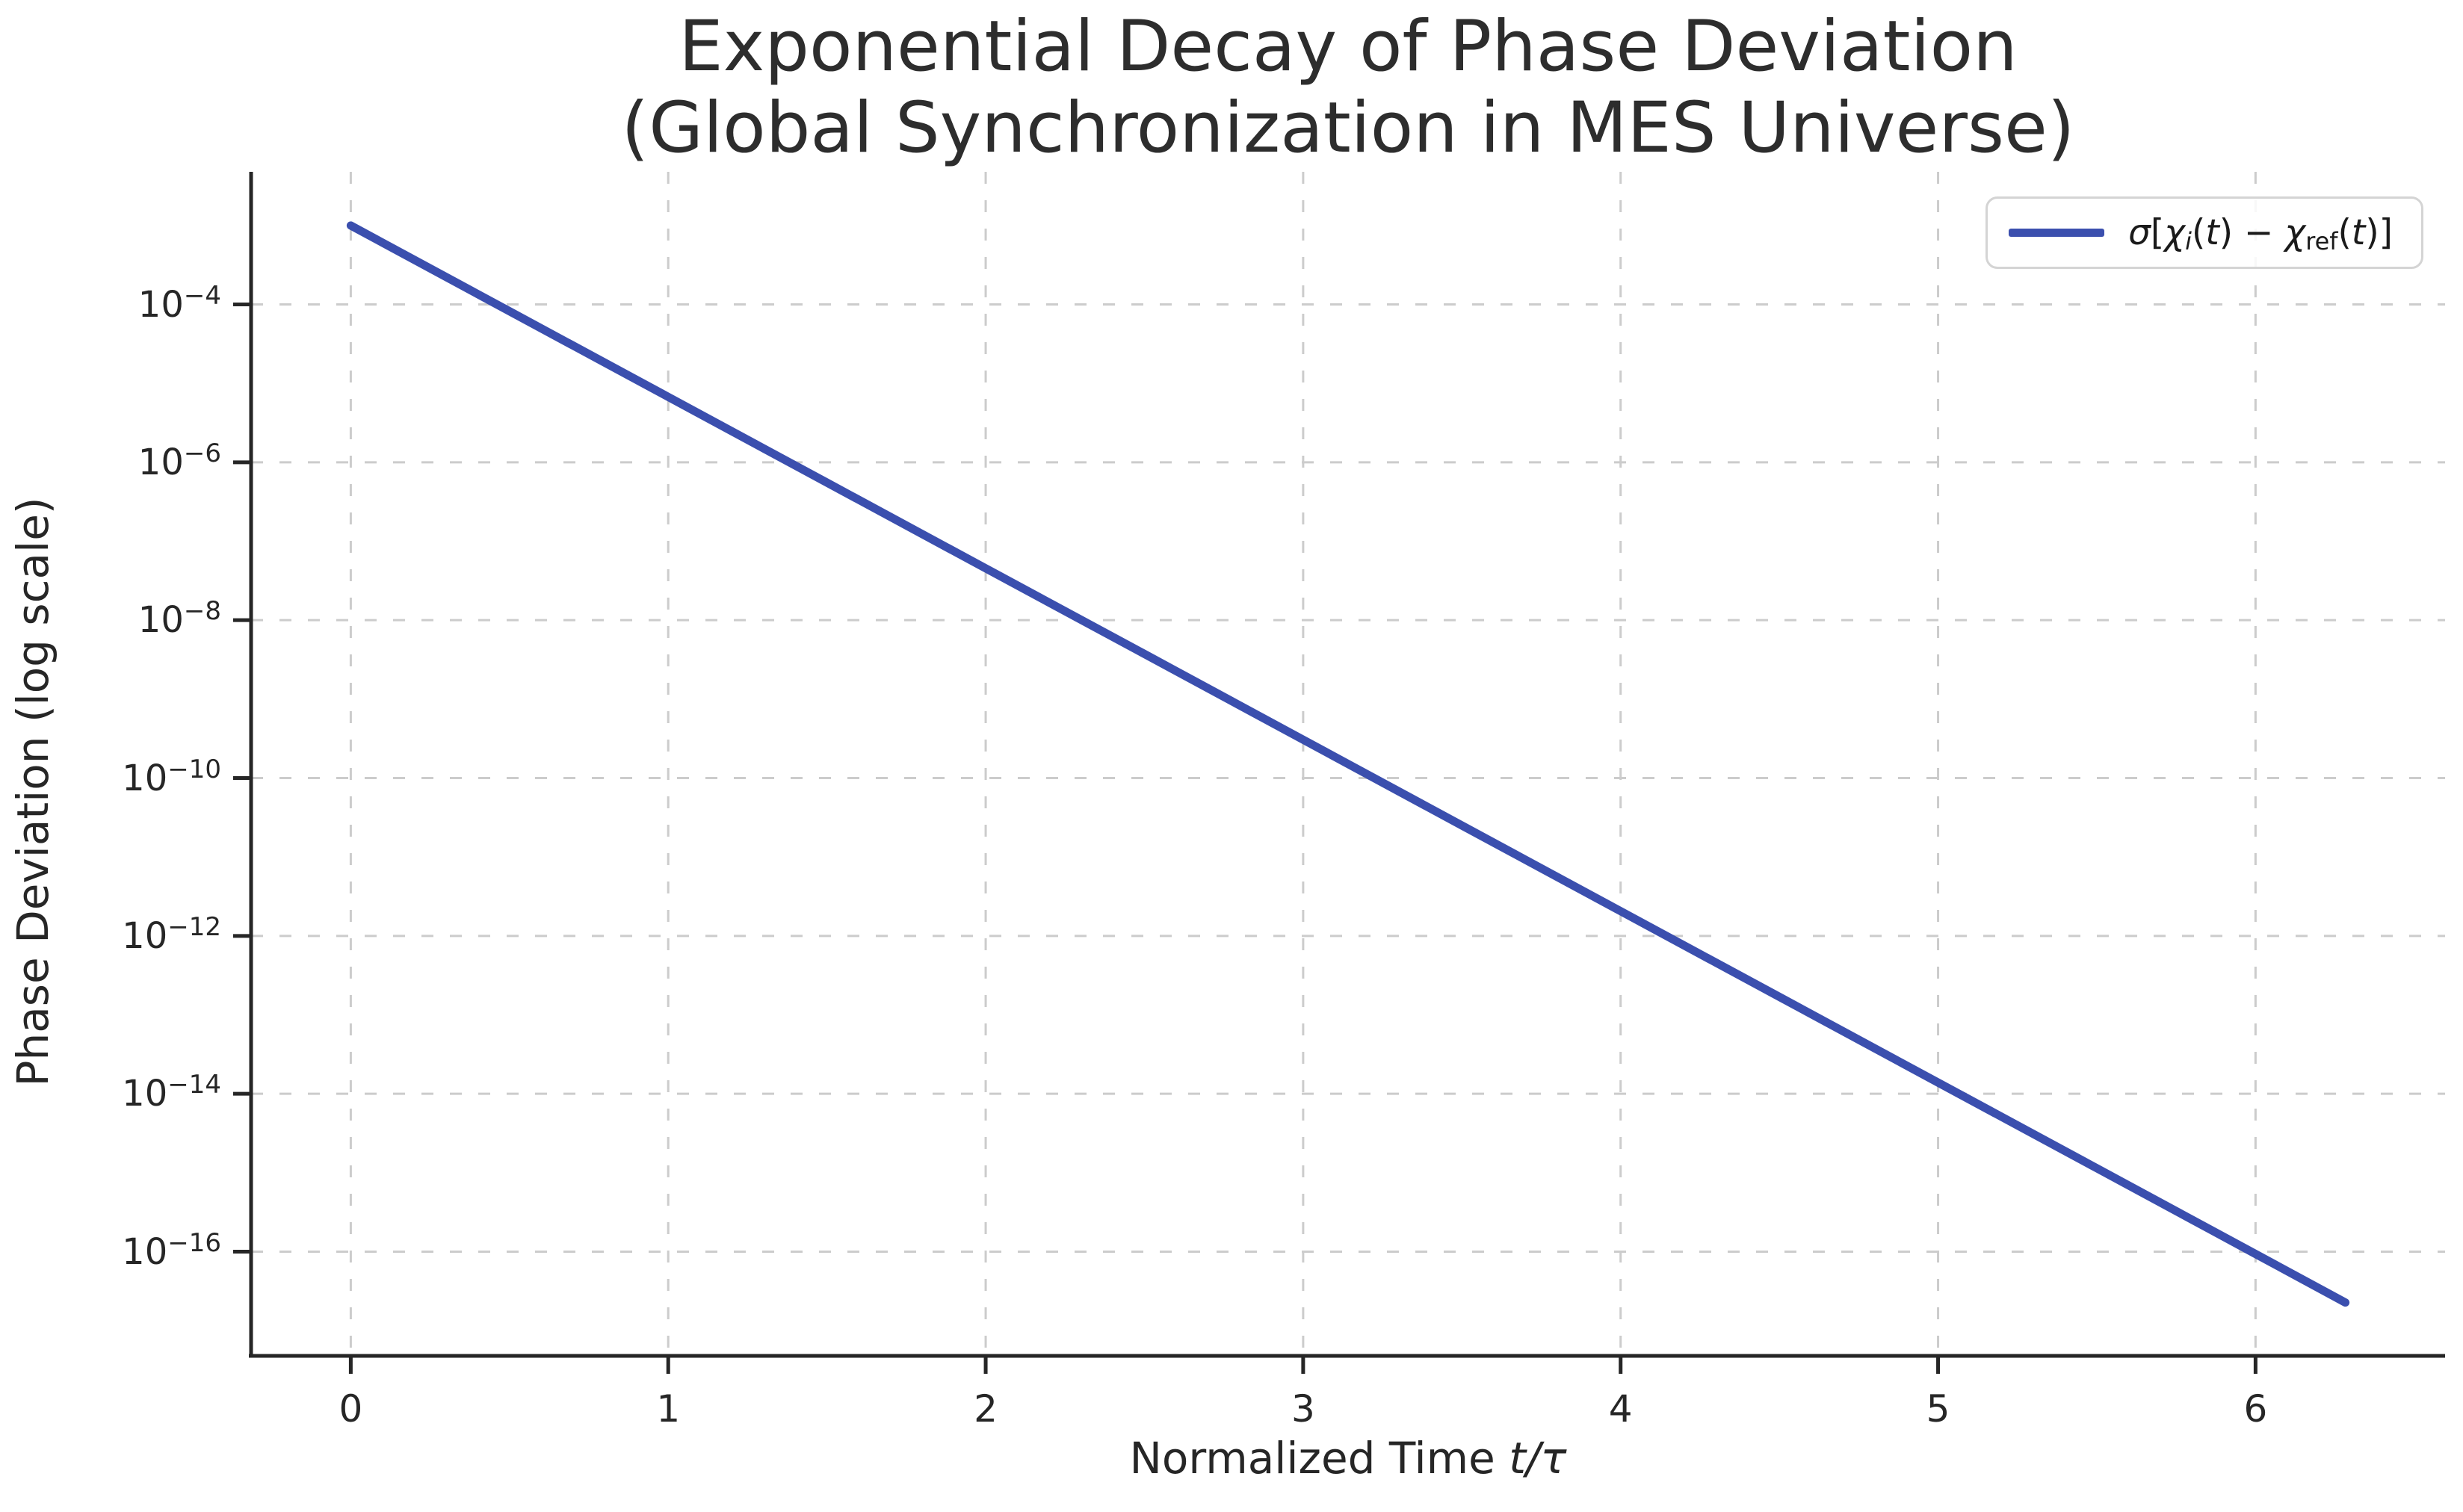  I want to click on x-tick-label: 5, so click(1938, 1409).